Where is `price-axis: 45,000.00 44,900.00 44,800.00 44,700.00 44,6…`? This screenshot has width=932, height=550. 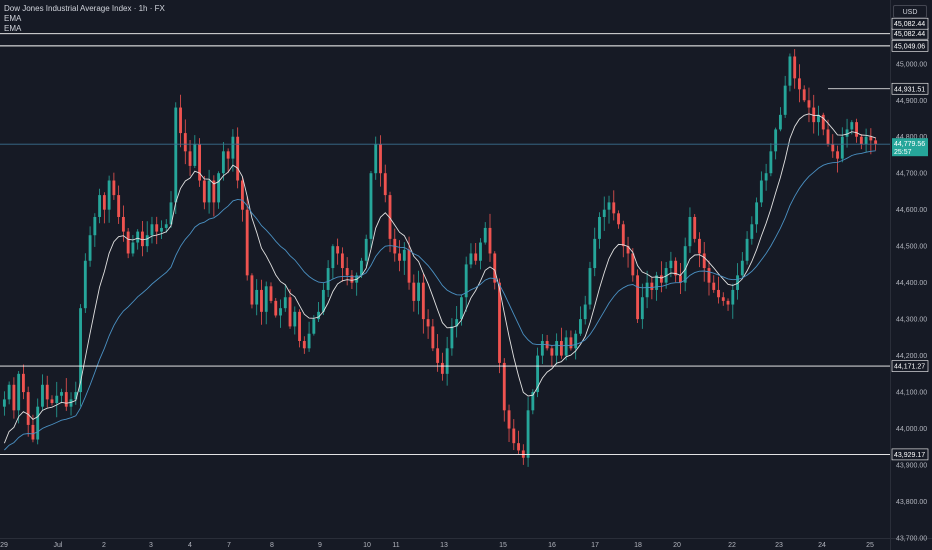 price-axis: 45,000.00 44,900.00 44,800.00 44,700.00 44,6… is located at coordinates (911, 301).